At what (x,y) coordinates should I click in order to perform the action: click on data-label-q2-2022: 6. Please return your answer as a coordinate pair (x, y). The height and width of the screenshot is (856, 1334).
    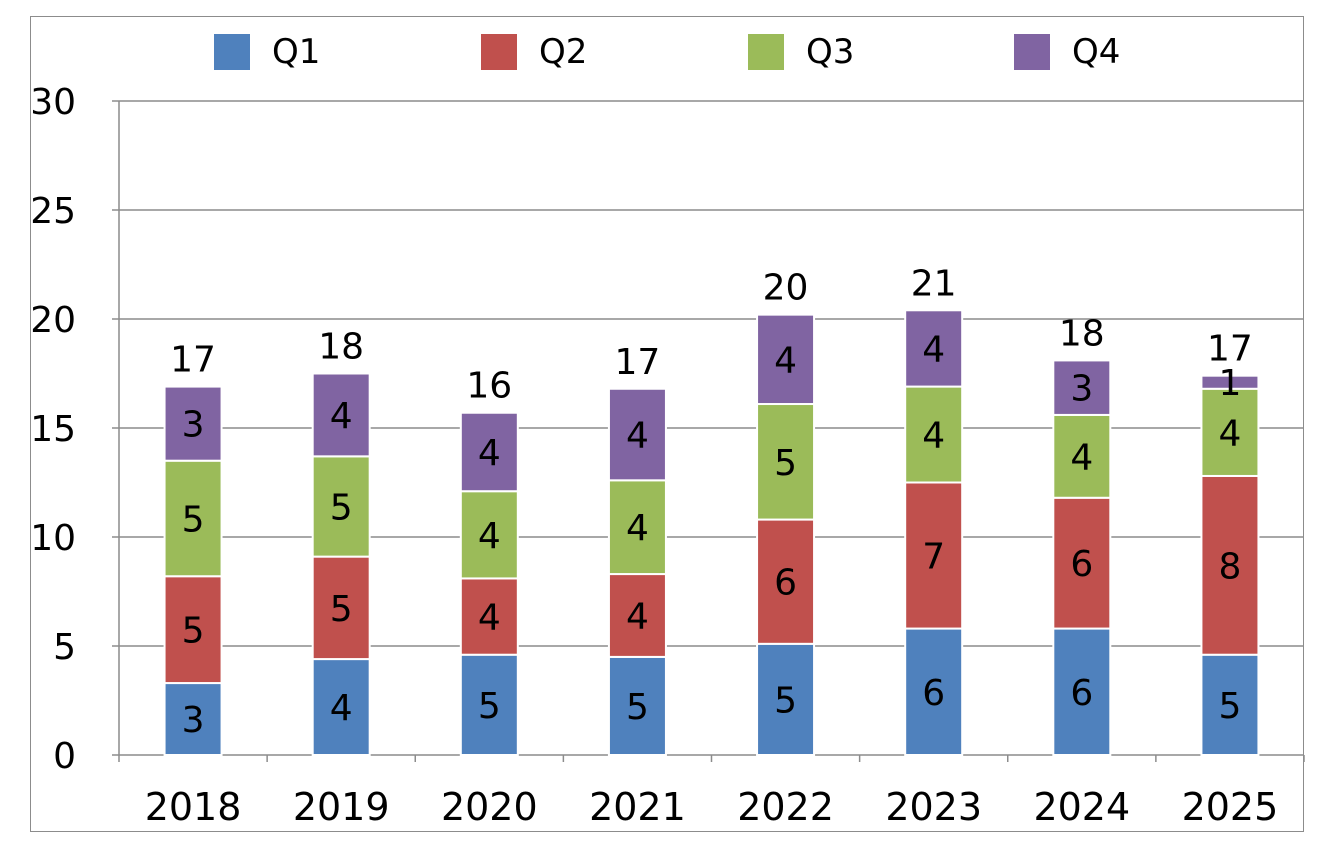
    Looking at the image, I should click on (785, 583).